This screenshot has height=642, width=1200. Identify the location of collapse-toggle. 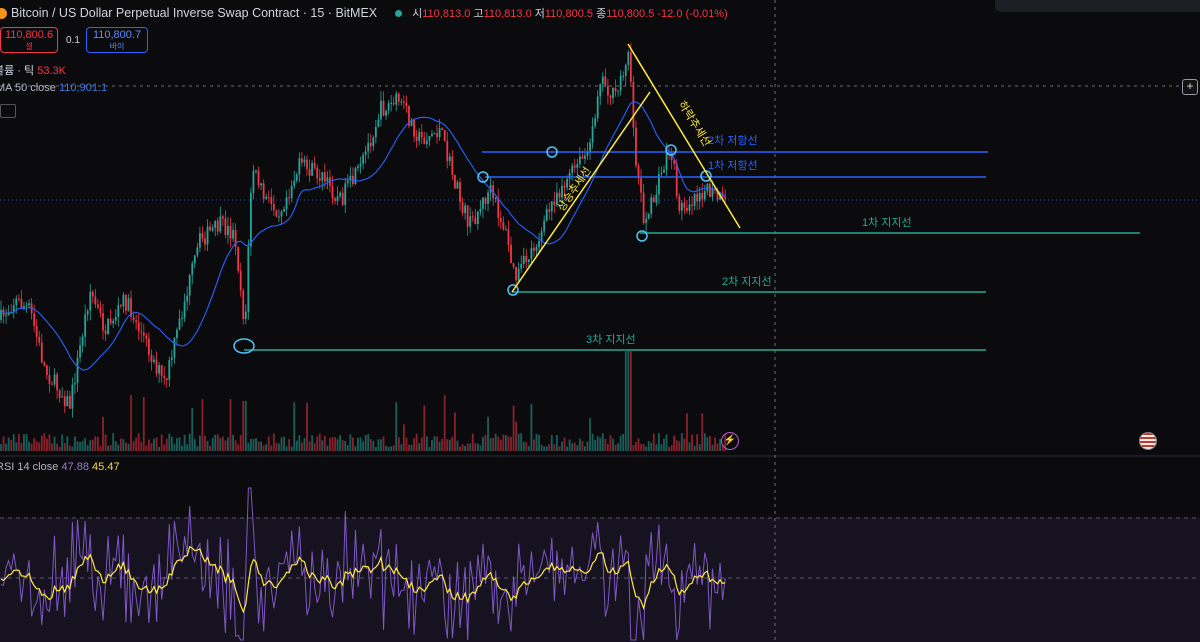
(8, 111).